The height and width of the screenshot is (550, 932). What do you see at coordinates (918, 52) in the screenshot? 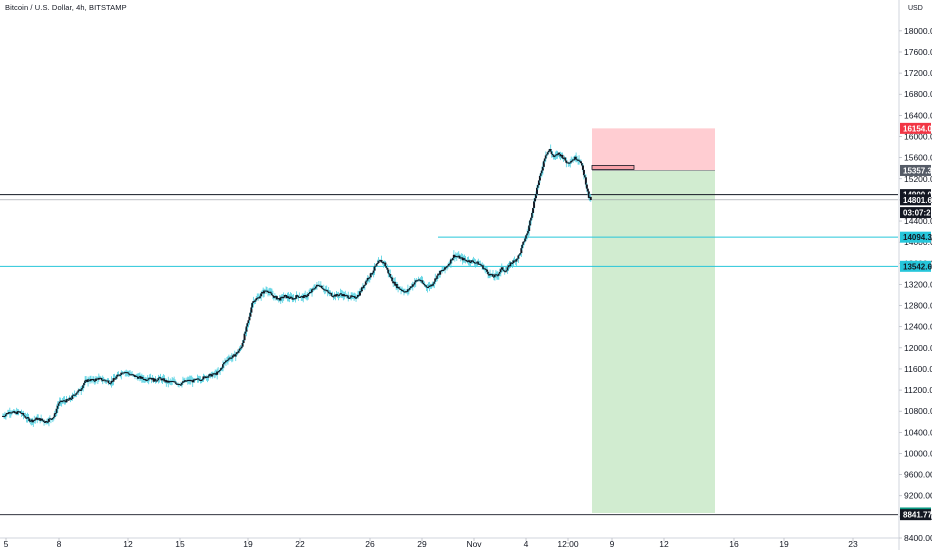
I see `y-tick-label-1: 17600.00` at bounding box center [918, 52].